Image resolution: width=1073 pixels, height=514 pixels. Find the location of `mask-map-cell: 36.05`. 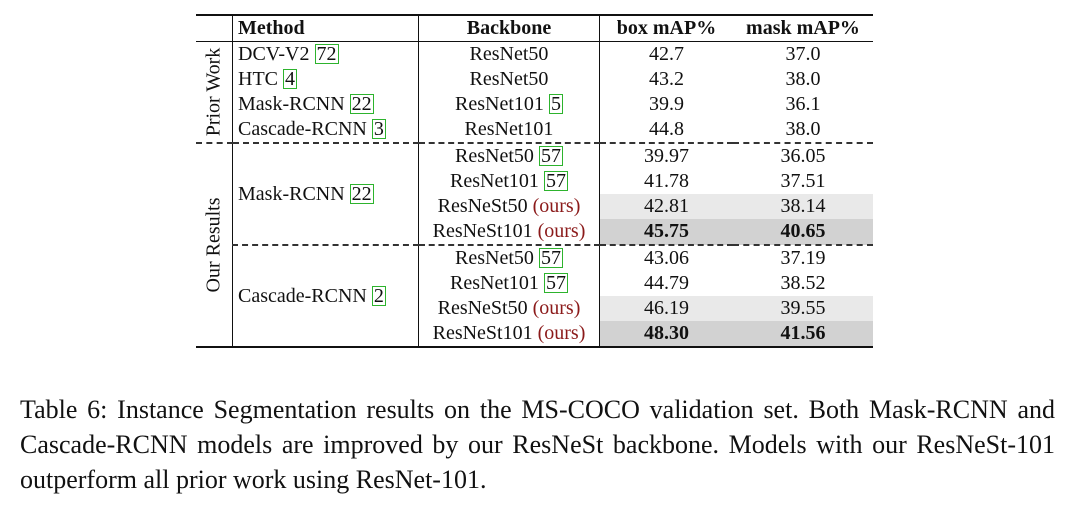

mask-map-cell: 36.05 is located at coordinates (803, 155).